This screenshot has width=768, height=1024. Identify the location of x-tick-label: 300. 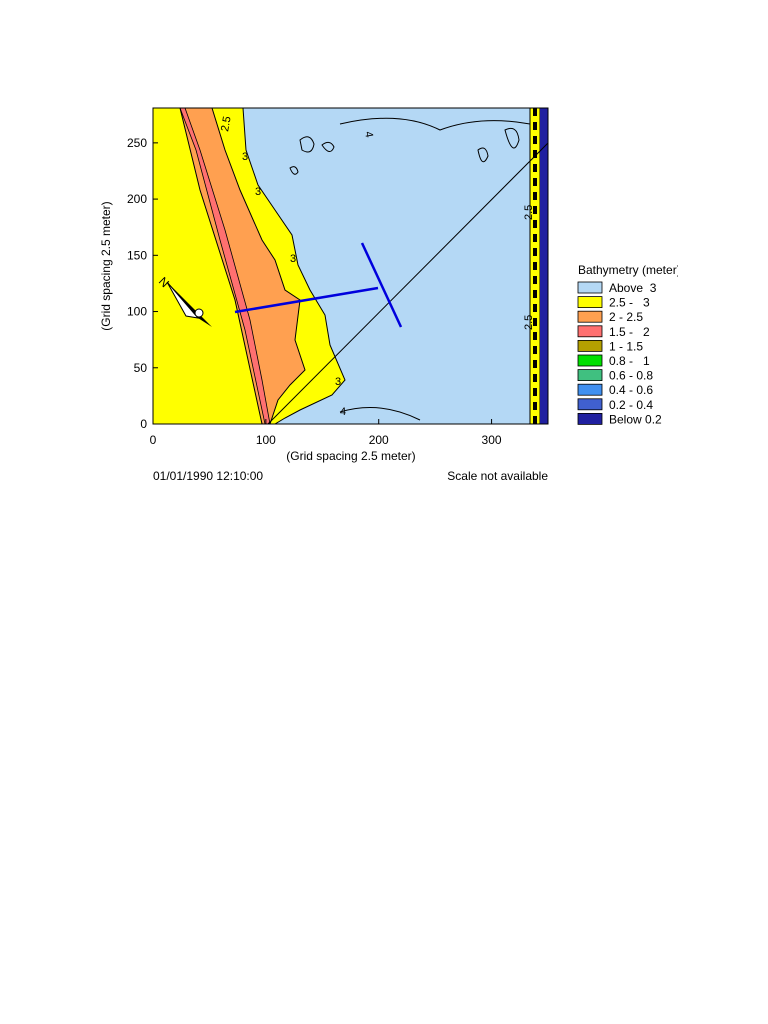
(492, 440).